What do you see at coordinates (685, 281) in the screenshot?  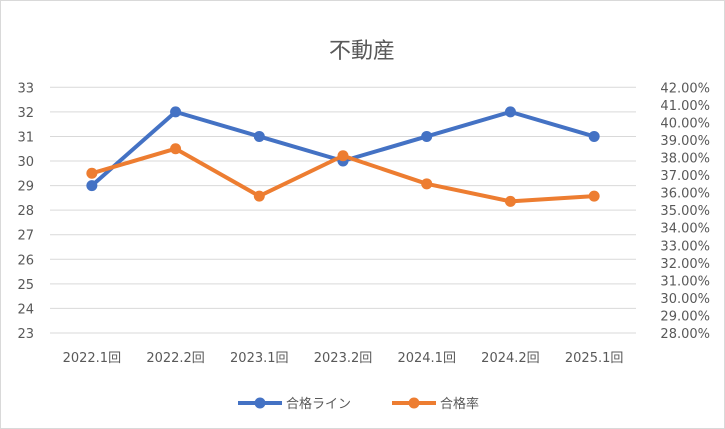 I see `right-axis-tick: 31.00%` at bounding box center [685, 281].